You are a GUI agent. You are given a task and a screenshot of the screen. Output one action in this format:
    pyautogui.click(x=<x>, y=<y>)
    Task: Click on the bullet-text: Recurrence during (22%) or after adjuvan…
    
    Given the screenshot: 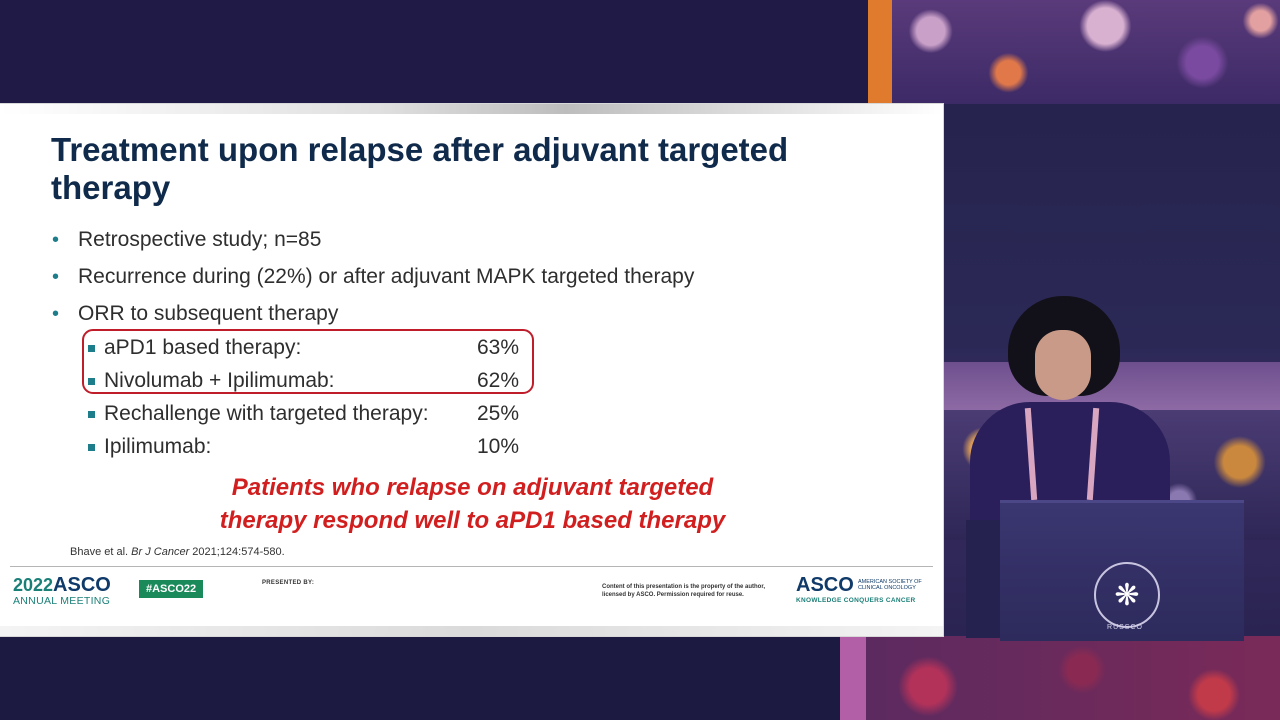 What is the action you would take?
    pyautogui.click(x=386, y=276)
    